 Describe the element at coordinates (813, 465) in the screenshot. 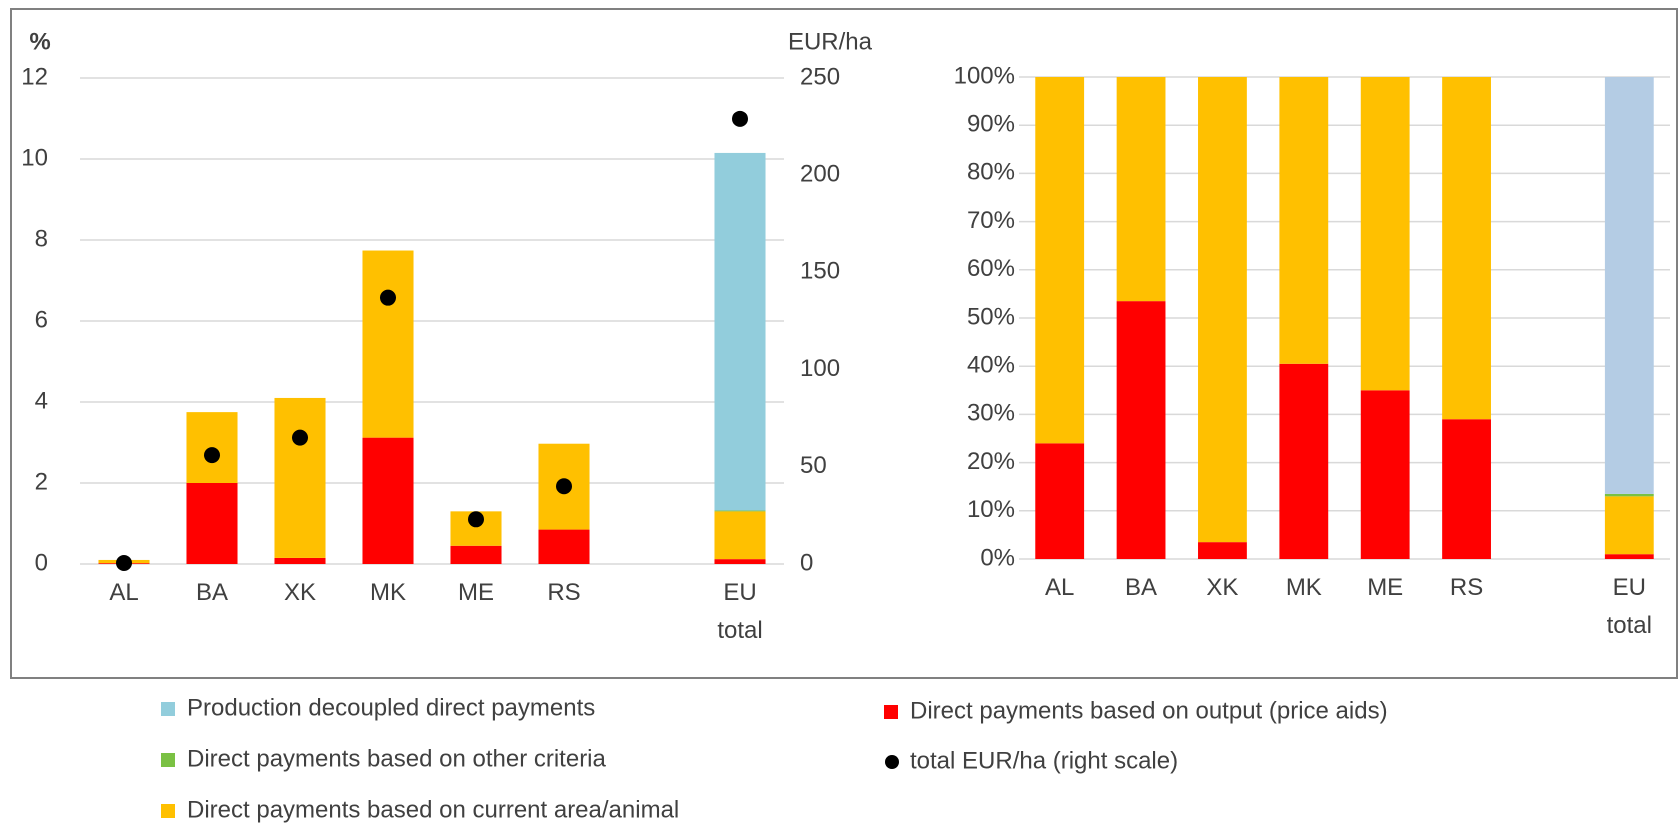

I see `y2-tick-label: 50` at that location.